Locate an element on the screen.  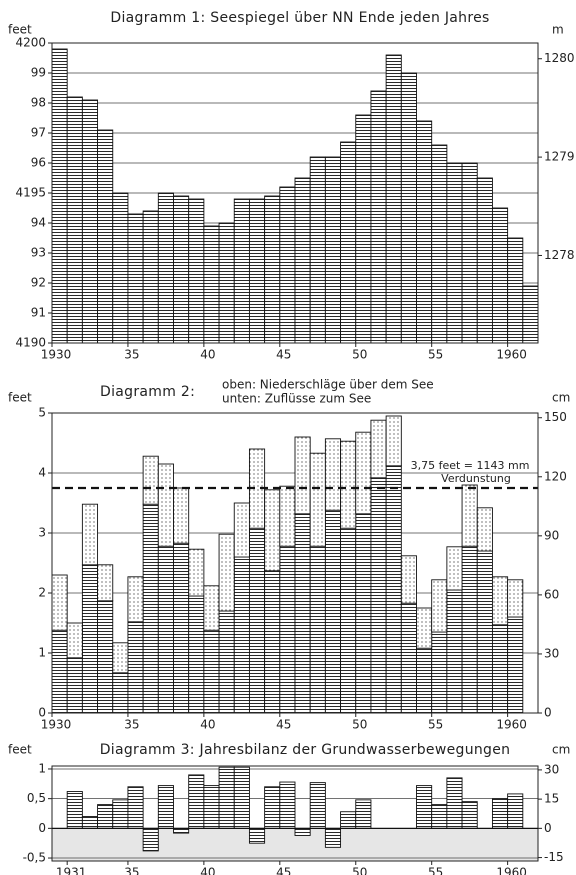
y-tick-label: 97 is located at coordinates (38, 133).